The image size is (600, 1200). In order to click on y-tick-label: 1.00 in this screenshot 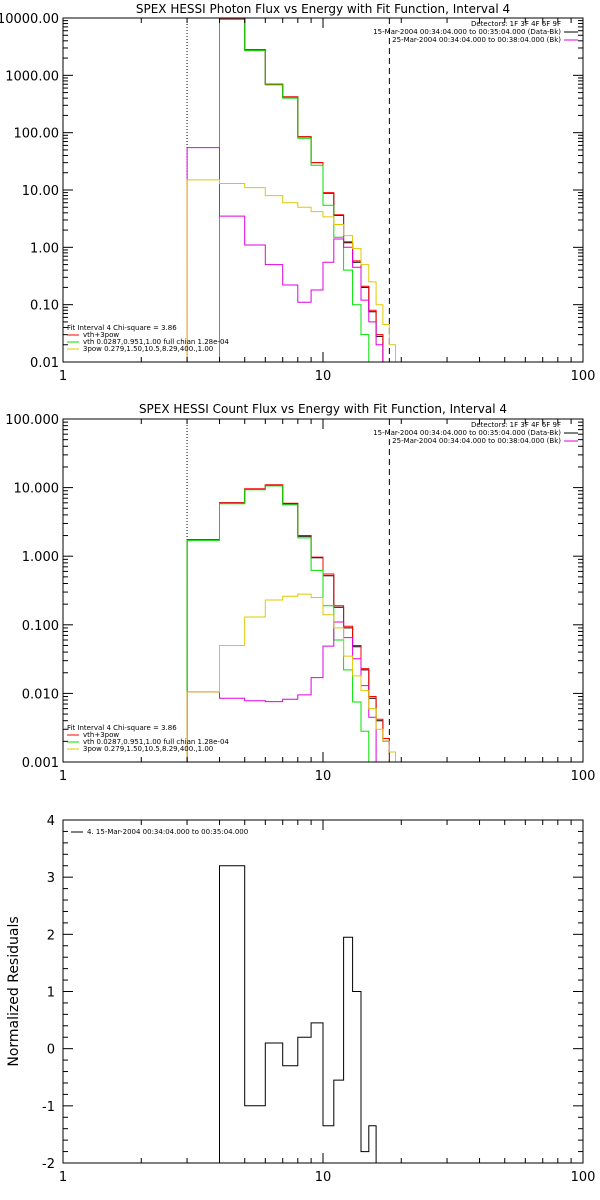, I will do `click(44, 248)`.